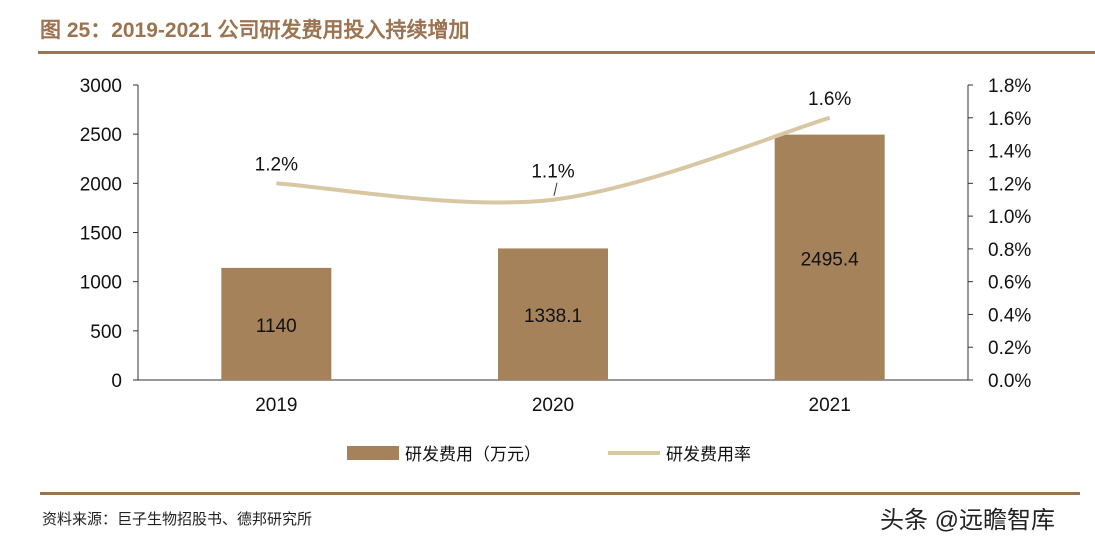 Image resolution: width=1095 pixels, height=541 pixels. What do you see at coordinates (555, 189) in the screenshot?
I see `label-leader` at bounding box center [555, 189].